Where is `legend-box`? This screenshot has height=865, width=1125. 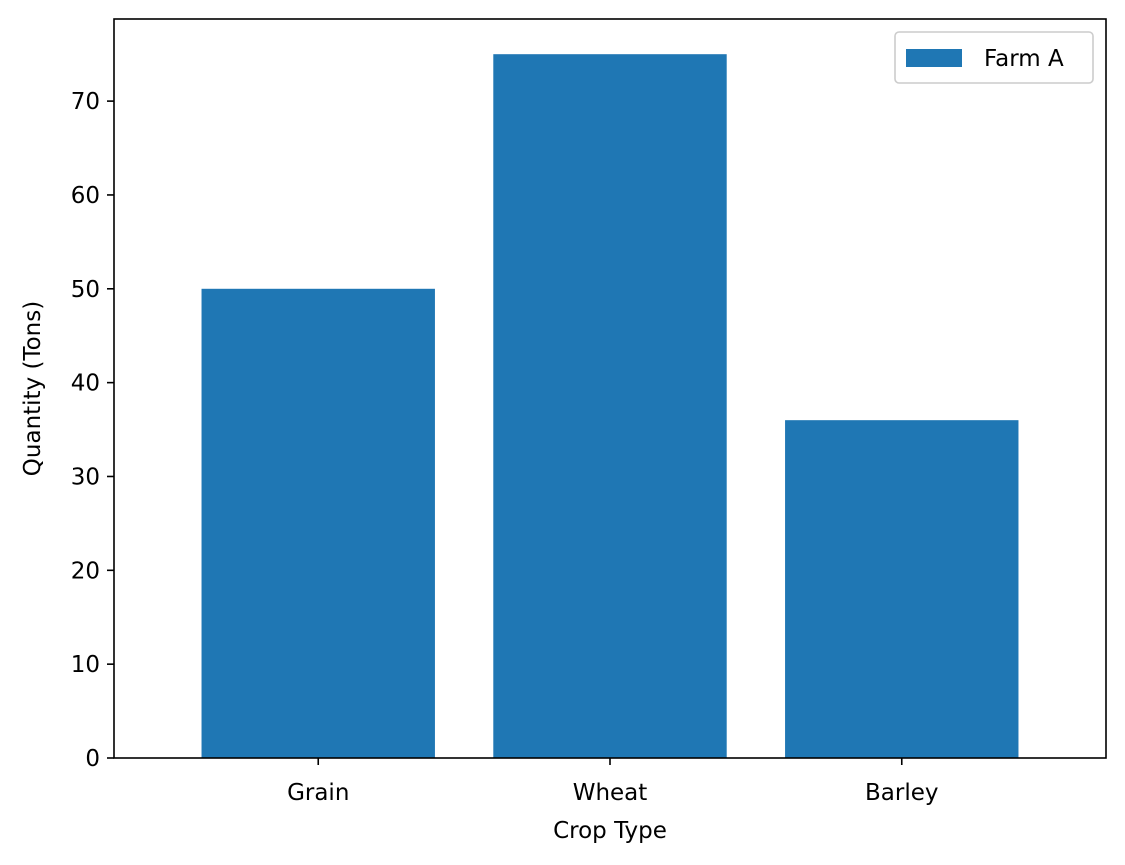 legend-box is located at coordinates (994, 57).